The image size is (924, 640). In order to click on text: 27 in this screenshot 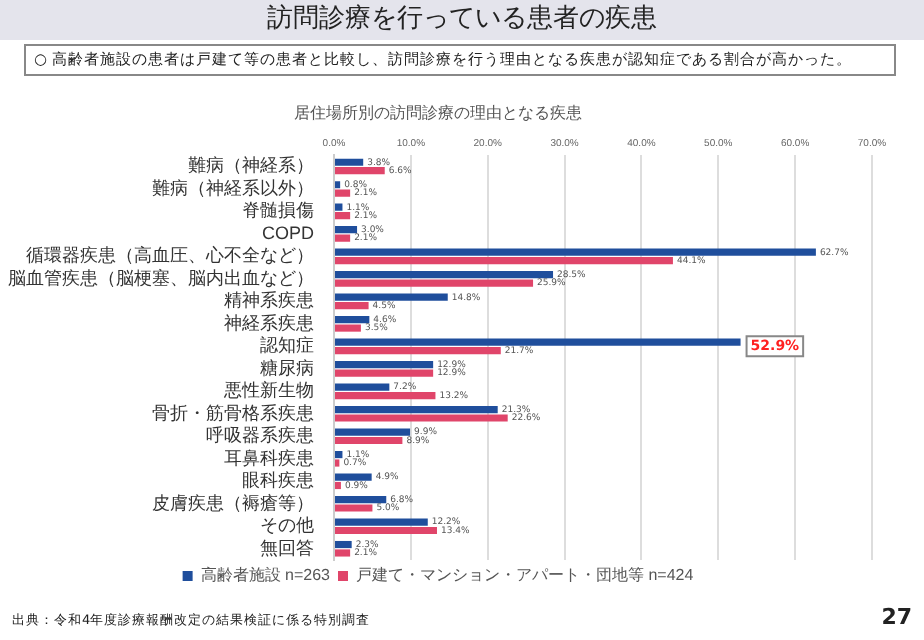, I will do `click(896, 617)`.